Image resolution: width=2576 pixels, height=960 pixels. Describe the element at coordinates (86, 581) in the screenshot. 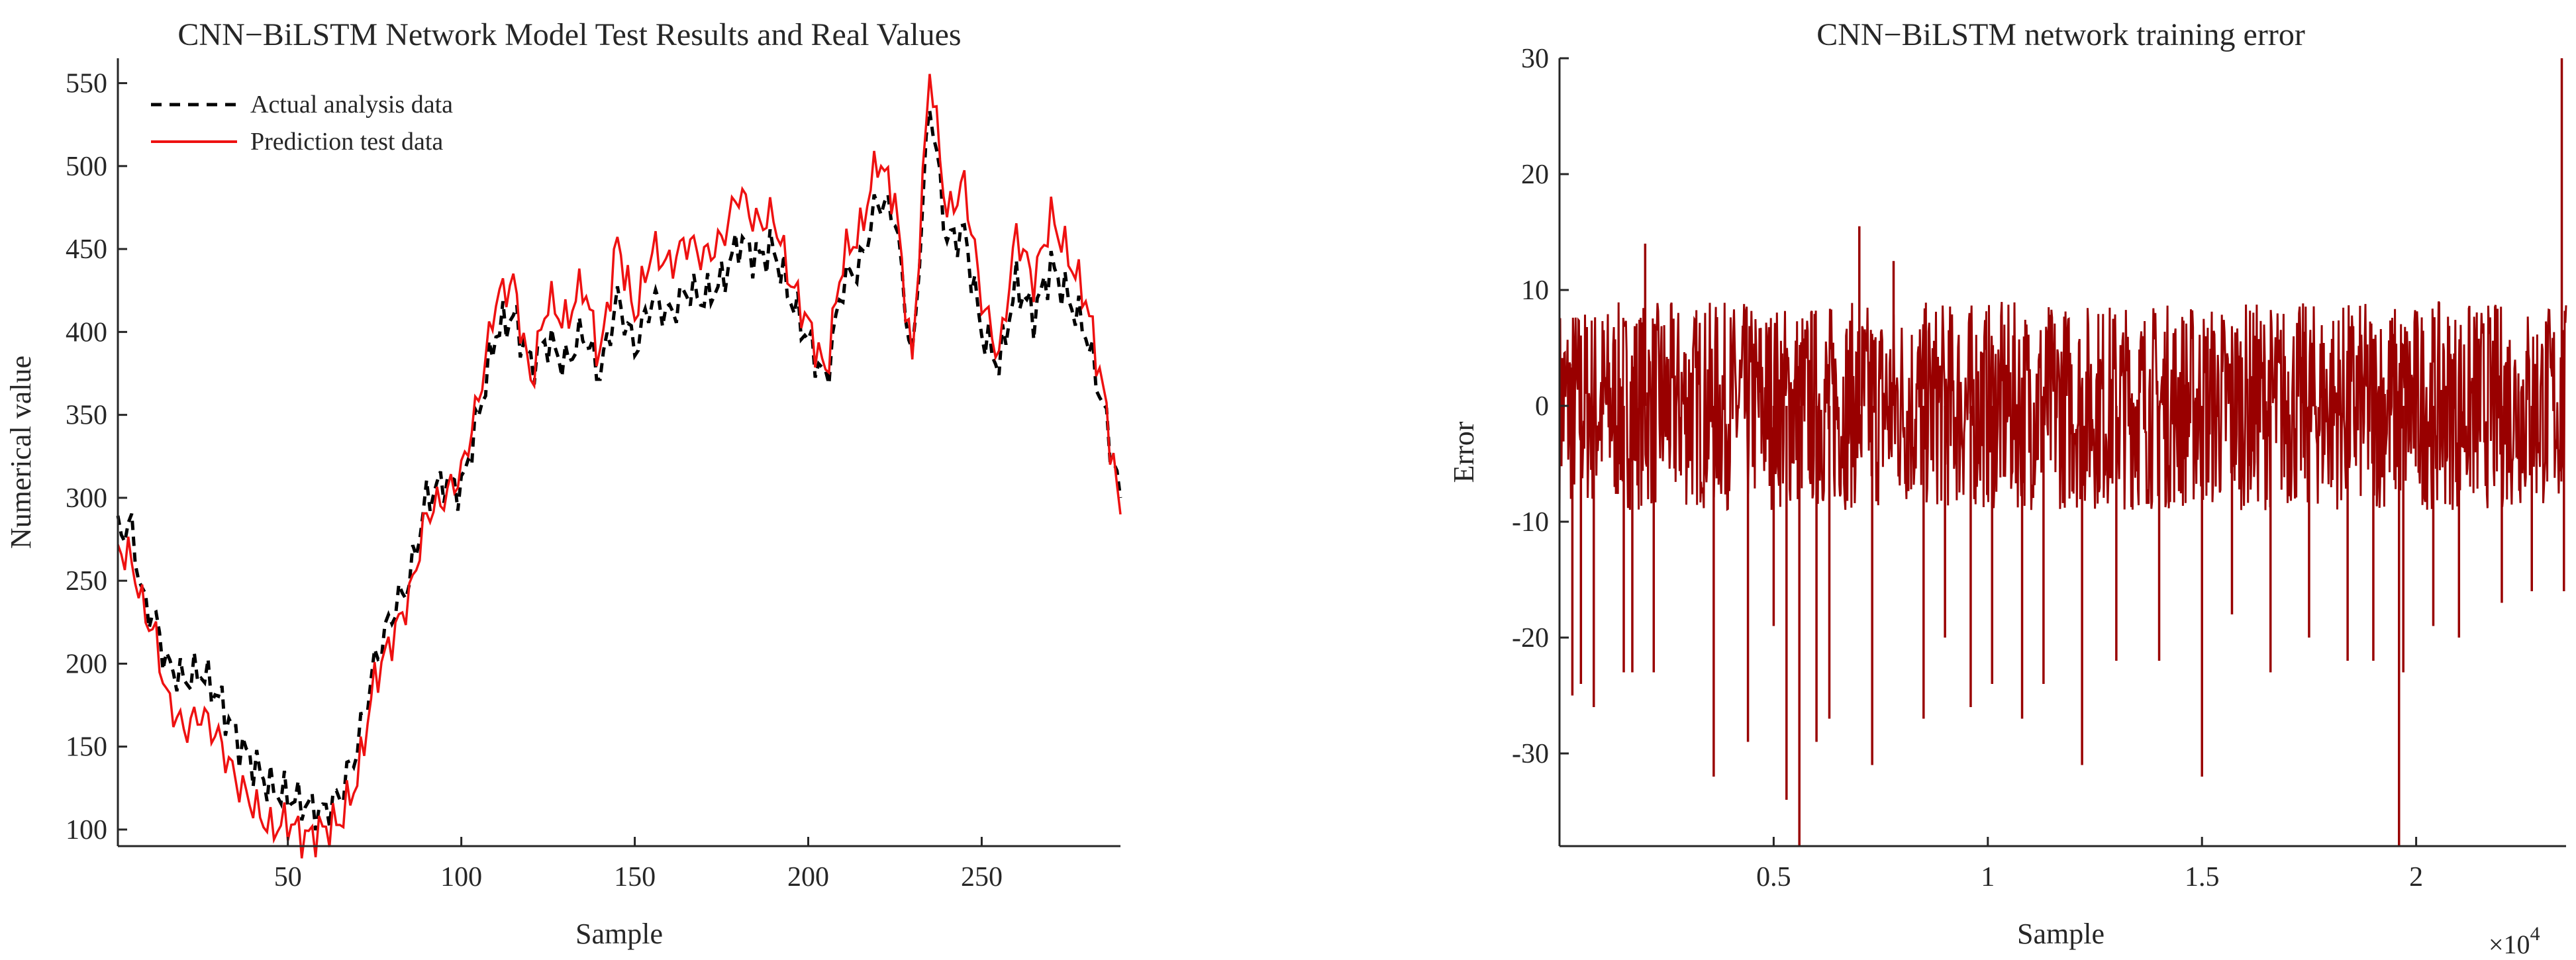

I see `chart1-ytick-label: 250` at that location.